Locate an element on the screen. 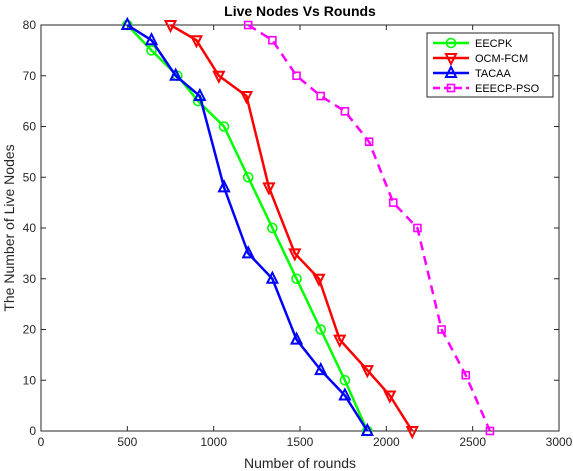  y-tick-label: 60 is located at coordinates (30, 127).